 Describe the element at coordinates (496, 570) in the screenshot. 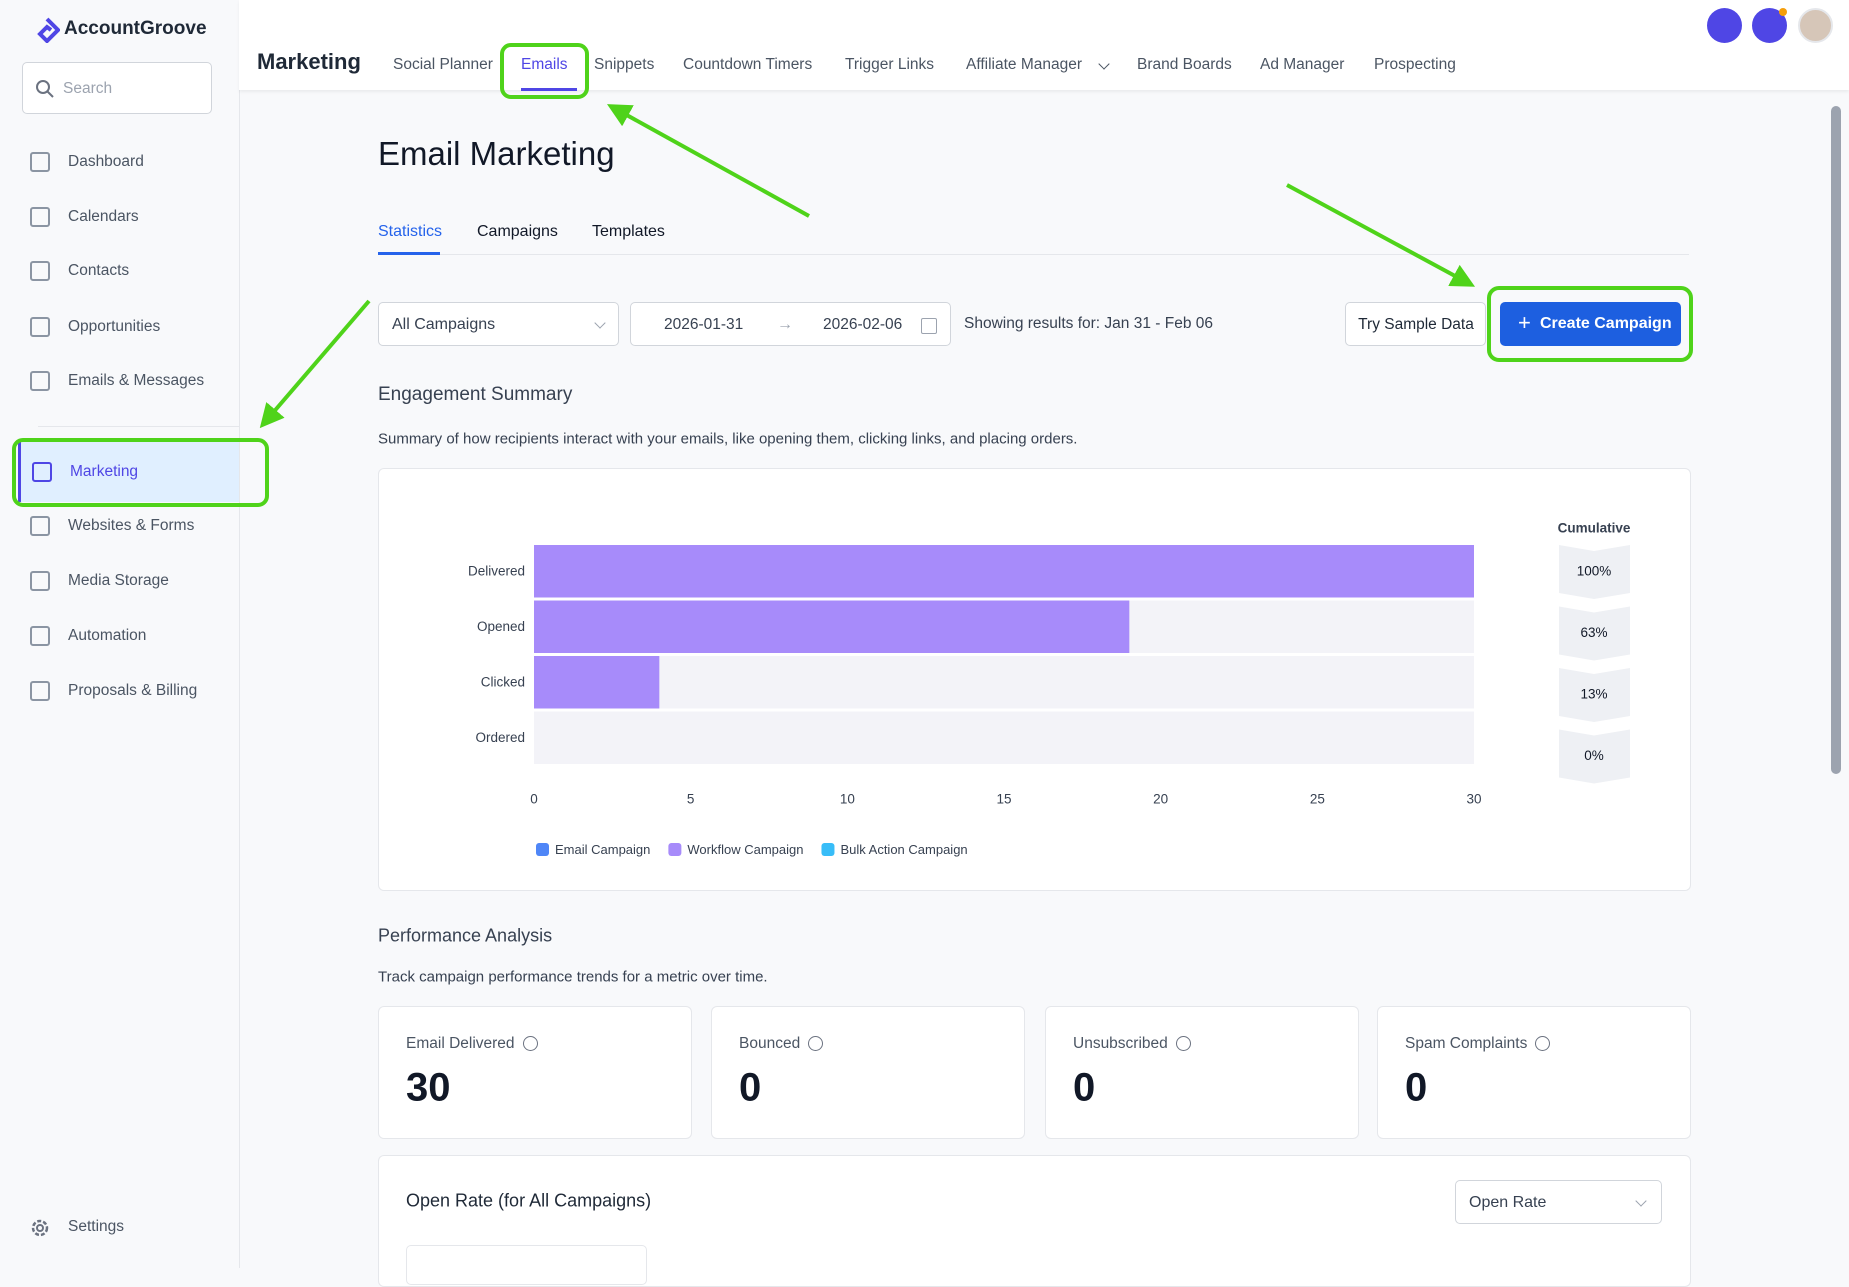

I see `y-tick-label: Delivered` at that location.